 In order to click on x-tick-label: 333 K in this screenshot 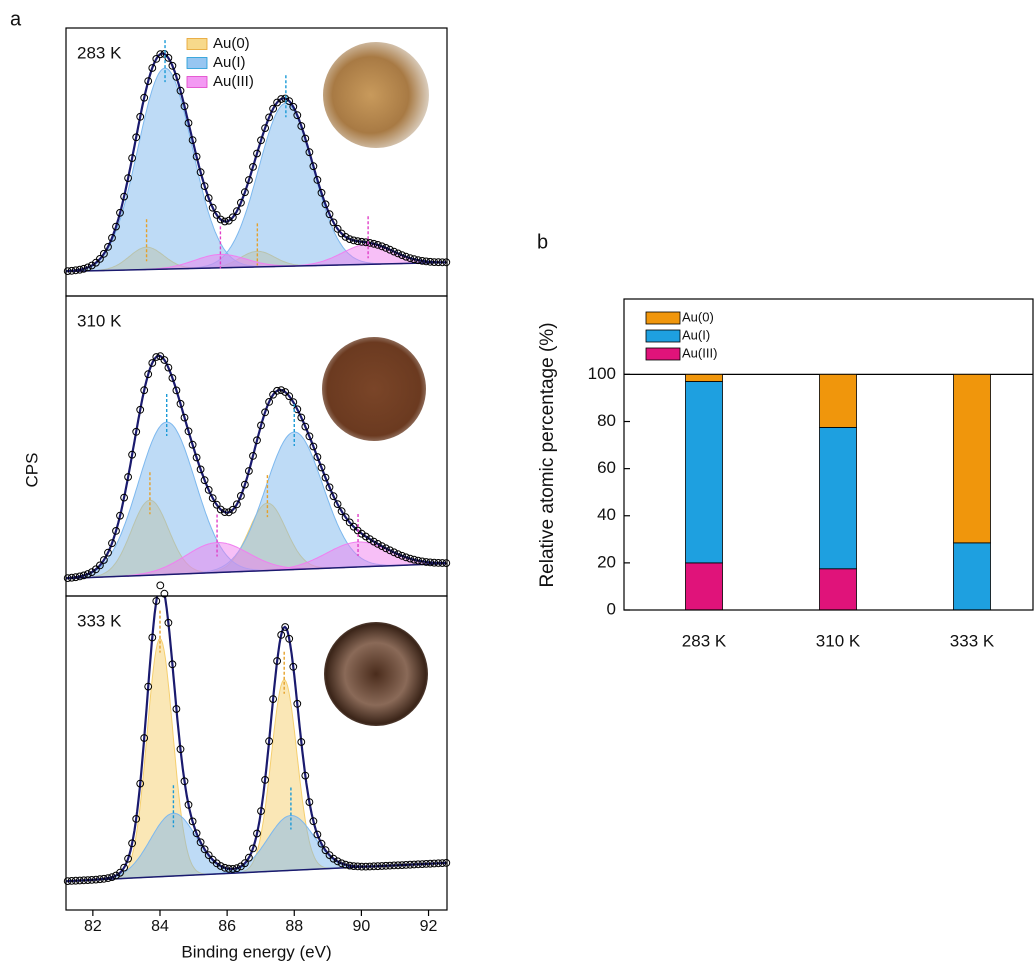, I will do `click(972, 640)`.